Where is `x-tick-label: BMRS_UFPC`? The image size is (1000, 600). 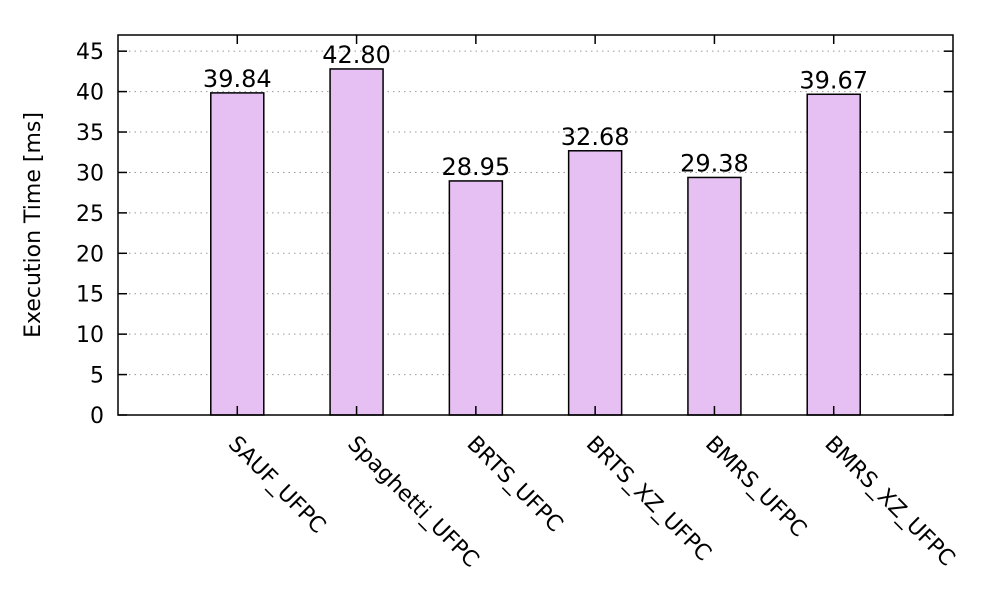 x-tick-label: BMRS_UFPC is located at coordinates (755, 487).